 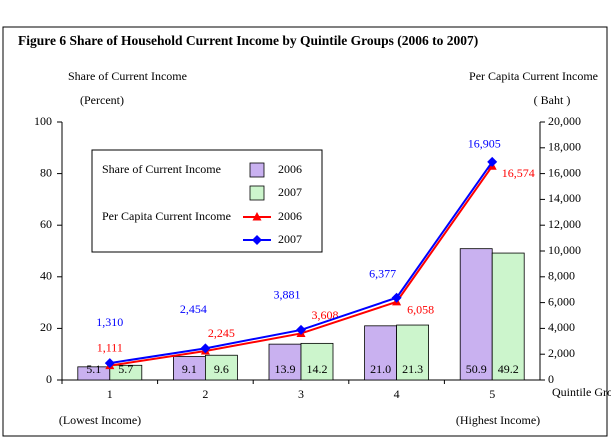 I want to click on y2-tick-label: 16,000, so click(x=564, y=172).